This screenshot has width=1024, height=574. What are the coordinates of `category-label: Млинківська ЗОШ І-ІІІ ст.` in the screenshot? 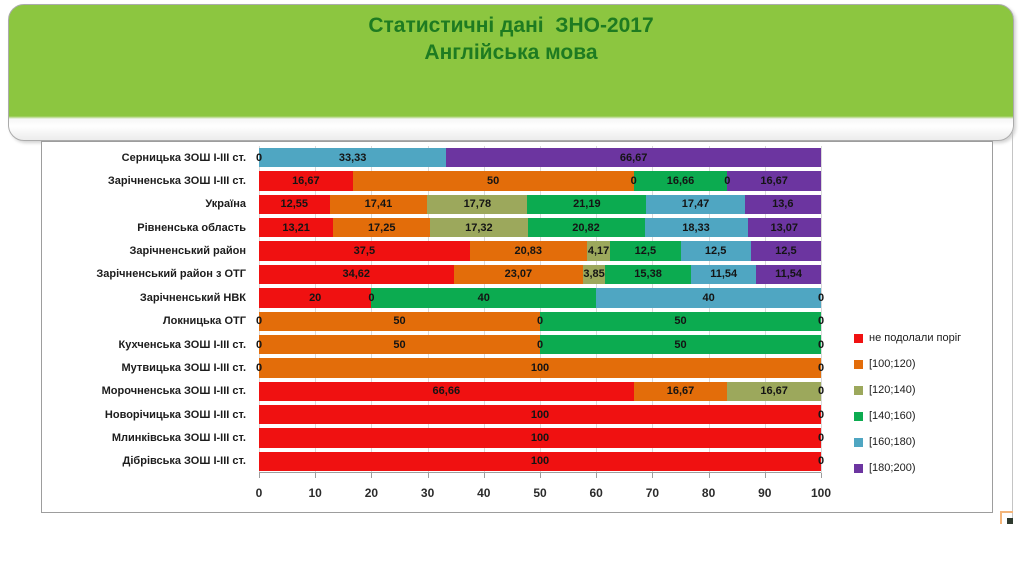 It's located at (178, 437).